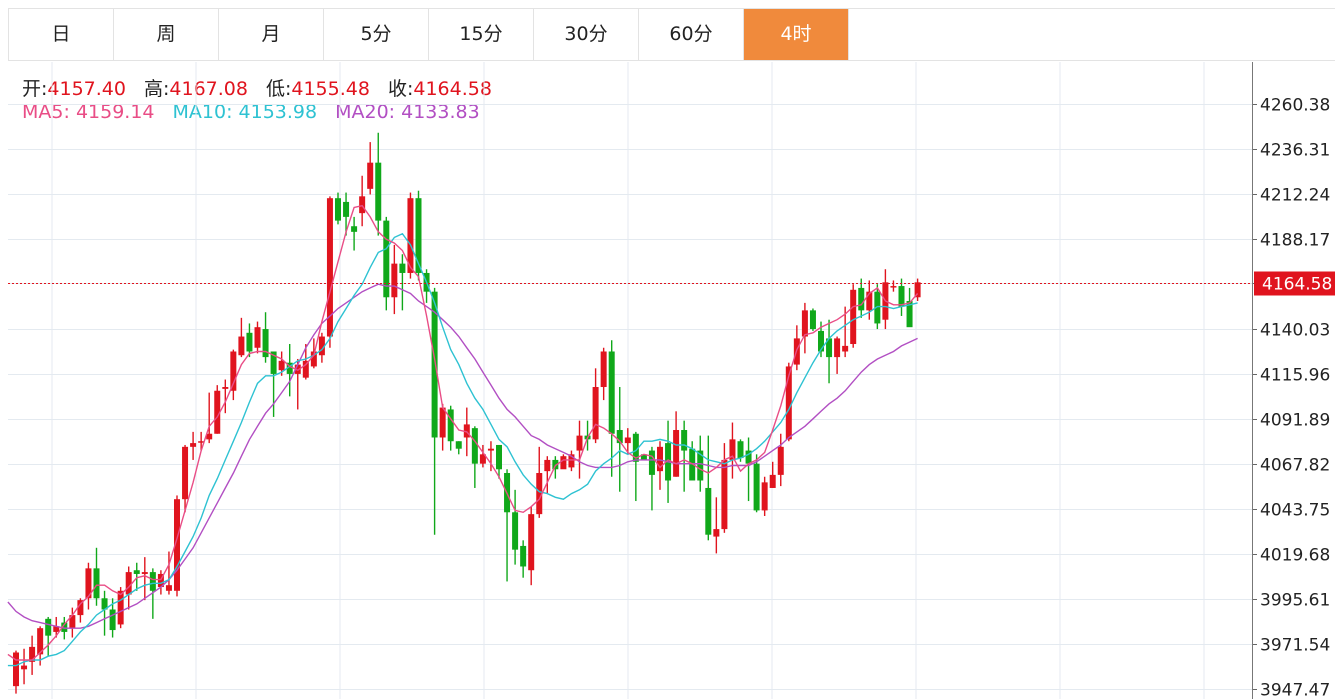 The height and width of the screenshot is (699, 1335). What do you see at coordinates (1295, 601) in the screenshot?
I see `y-tick-label: 3995.61` at bounding box center [1295, 601].